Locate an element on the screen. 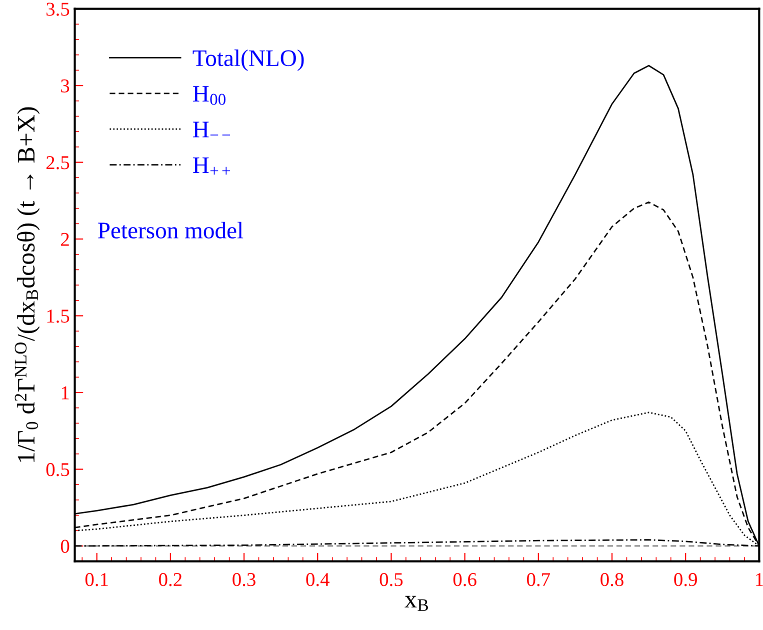  x-axis-title: x$_{B}$ is located at coordinates (416, 603).